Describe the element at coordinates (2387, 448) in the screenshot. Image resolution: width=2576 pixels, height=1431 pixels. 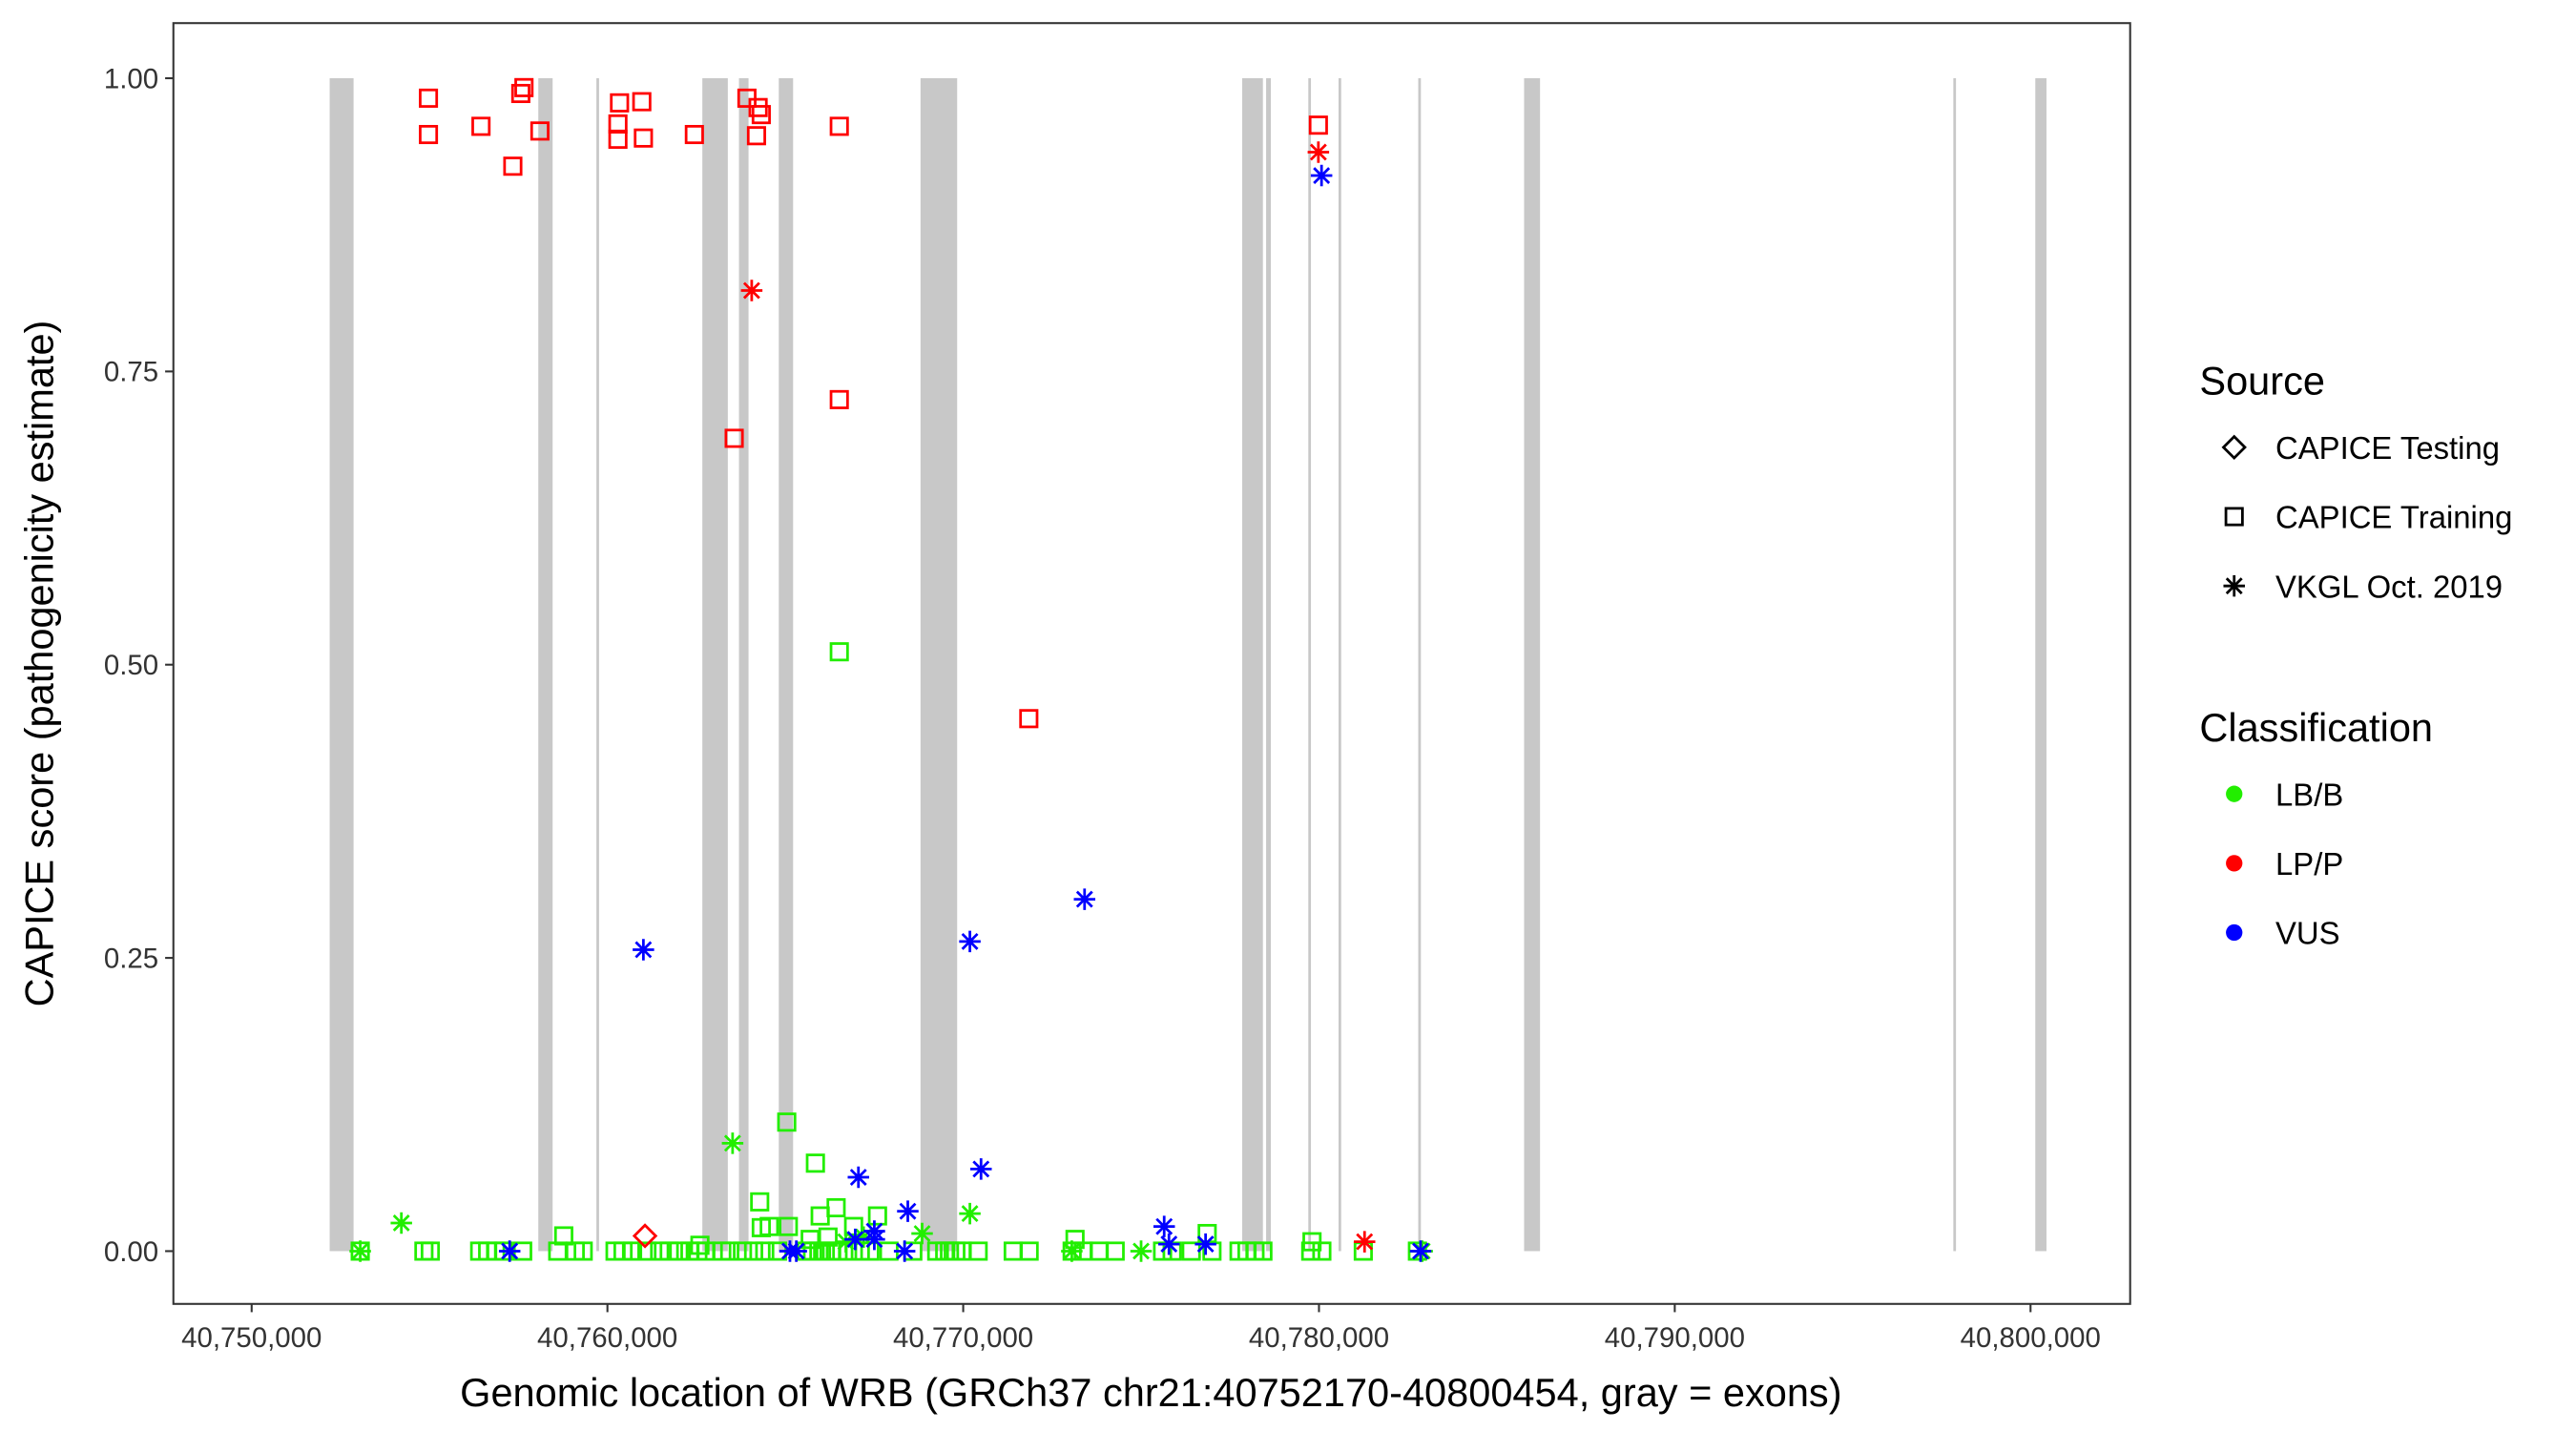
I see `legend-source-item-label: CAPICE Testing` at that location.